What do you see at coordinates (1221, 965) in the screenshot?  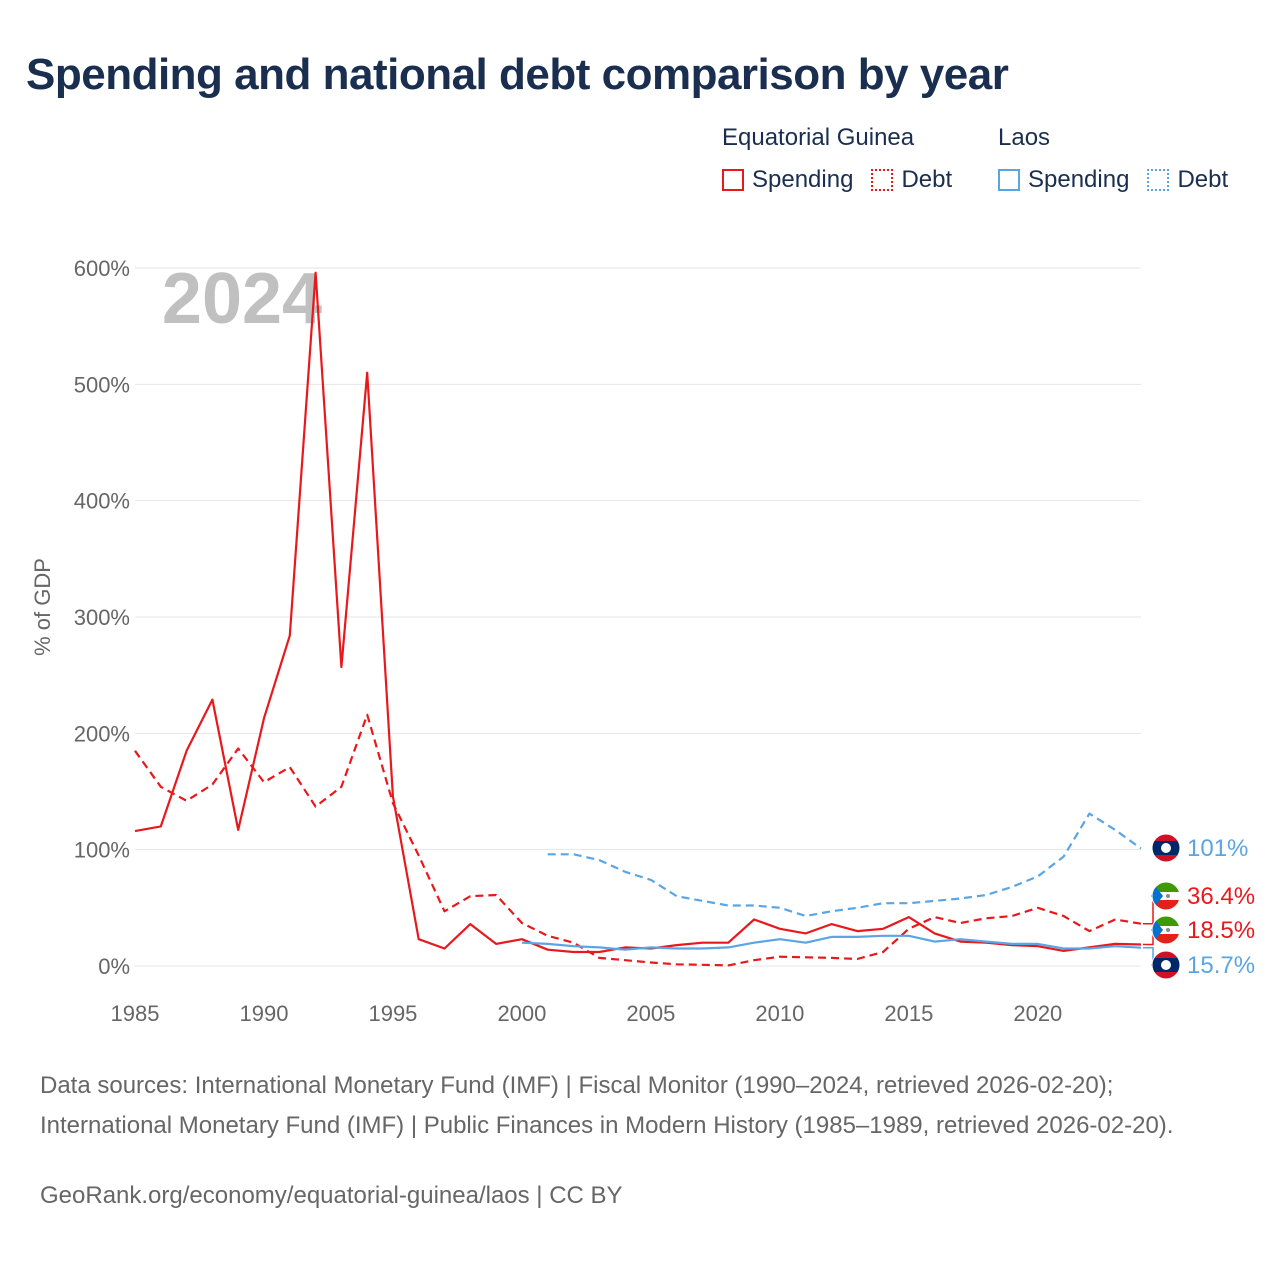 I see `end-value-label: 15.7%` at bounding box center [1221, 965].